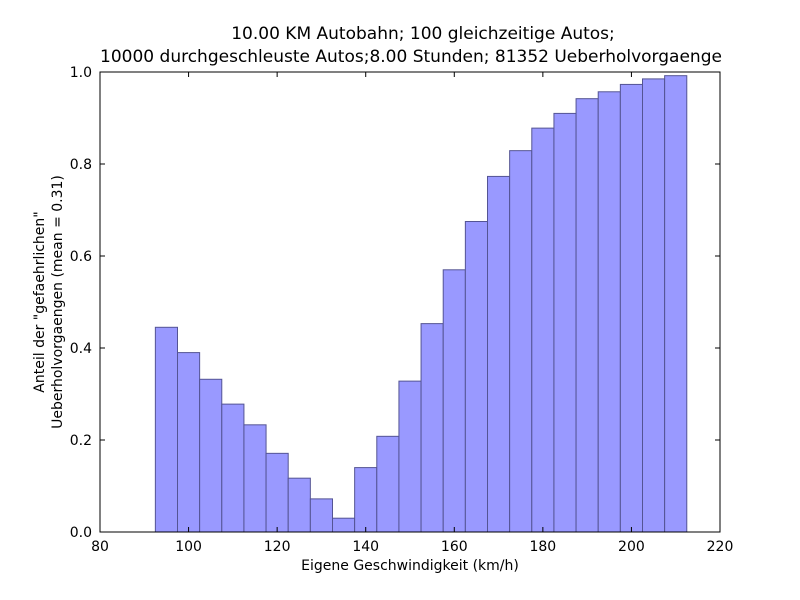  What do you see at coordinates (410, 566) in the screenshot?
I see `x-axis-label: Eigene Geschwindigkeit (km/h)` at bounding box center [410, 566].